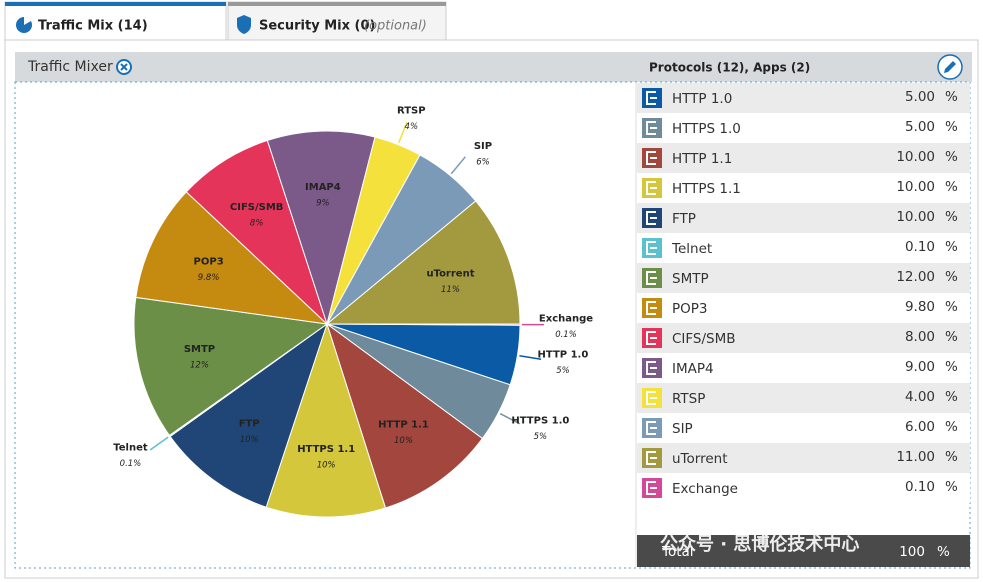 The width and height of the screenshot is (983, 582). What do you see at coordinates (915, 457) in the screenshot?
I see `protocol-percent: 11.00` at bounding box center [915, 457].